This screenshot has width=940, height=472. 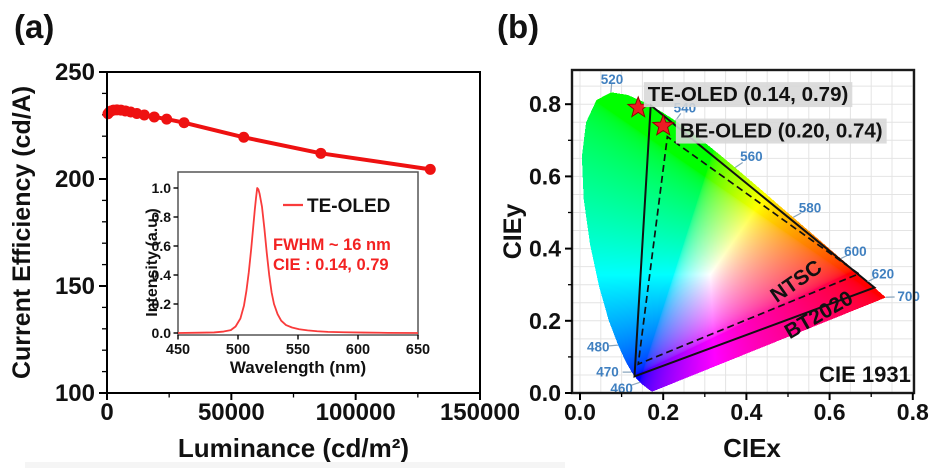 I want to click on inset-x-tick-label: 550, so click(x=298, y=350).